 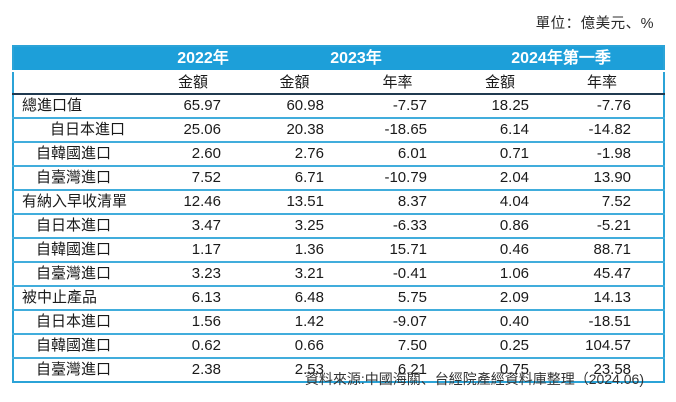 What do you see at coordinates (83, 106) in the screenshot?
I see `row-label: 總進口值` at bounding box center [83, 106].